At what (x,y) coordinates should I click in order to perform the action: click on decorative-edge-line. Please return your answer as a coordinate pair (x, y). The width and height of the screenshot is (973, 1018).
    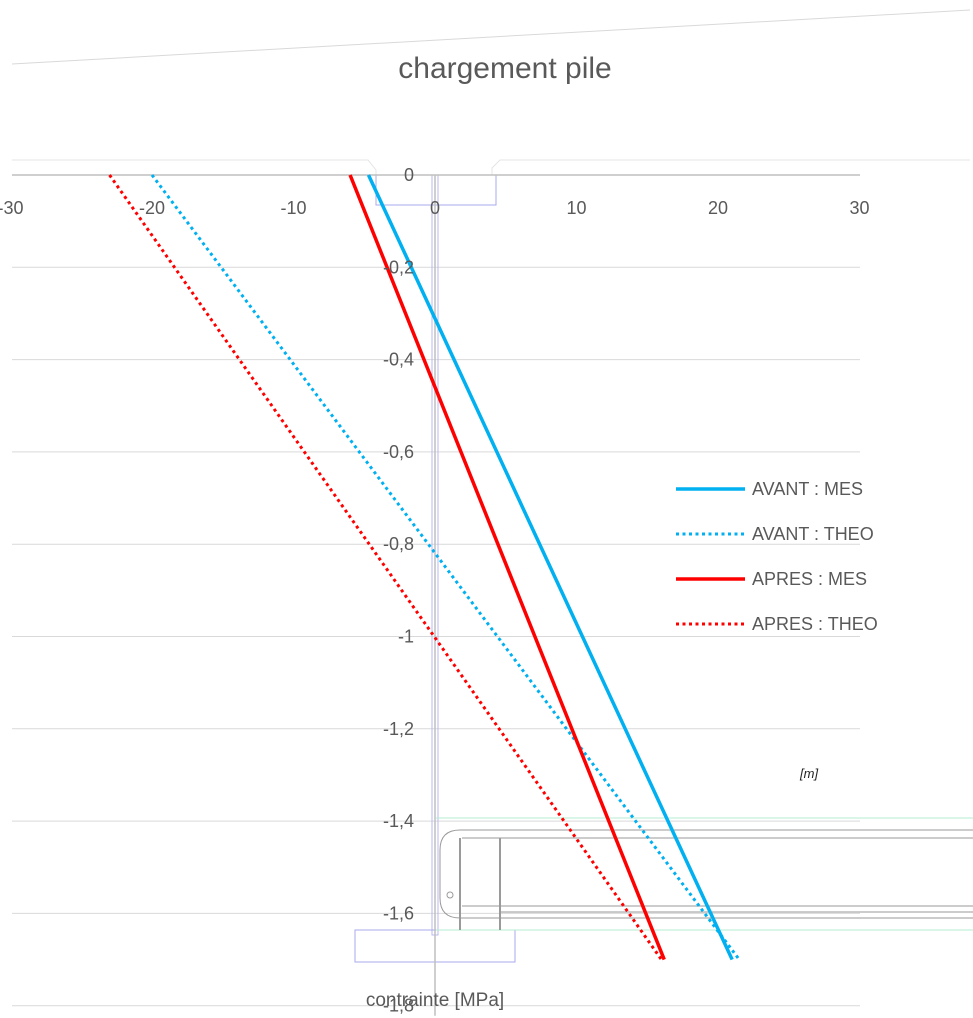
    Looking at the image, I should click on (491, 37).